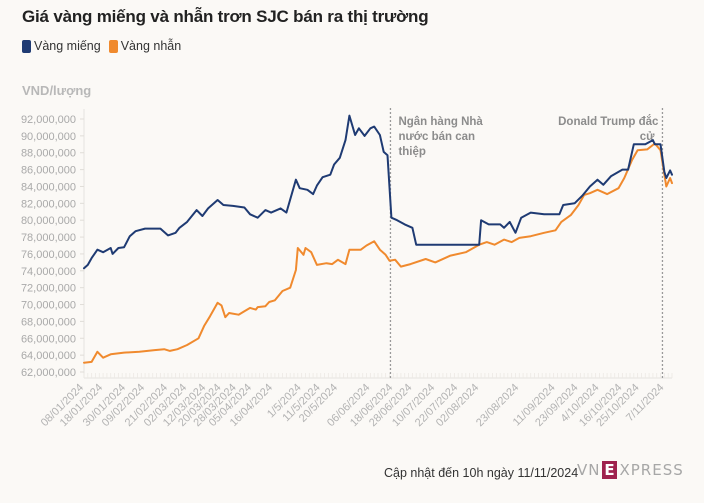 The height and width of the screenshot is (503, 704). I want to click on legend: Vàng miếng Vàng nhẫn, so click(105, 46).